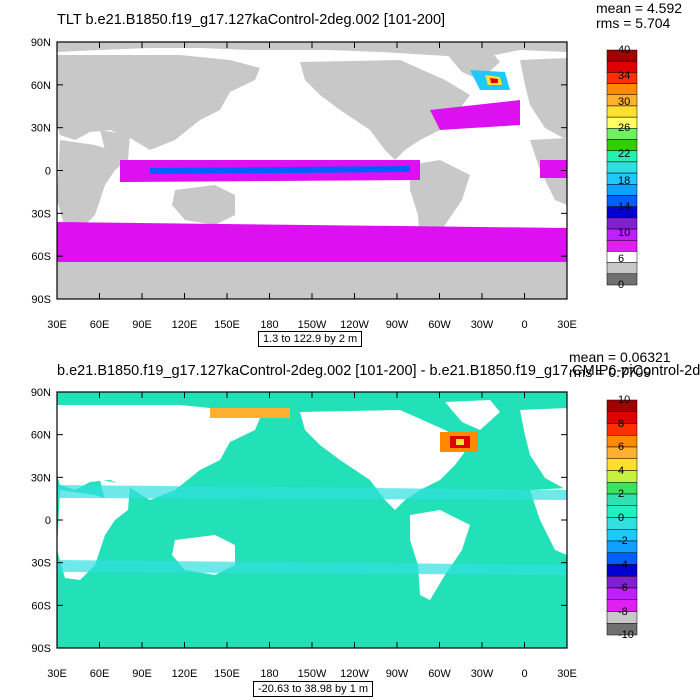  Describe the element at coordinates (624, 76) in the screenshot. I see `colorbar-label: 34` at that location.